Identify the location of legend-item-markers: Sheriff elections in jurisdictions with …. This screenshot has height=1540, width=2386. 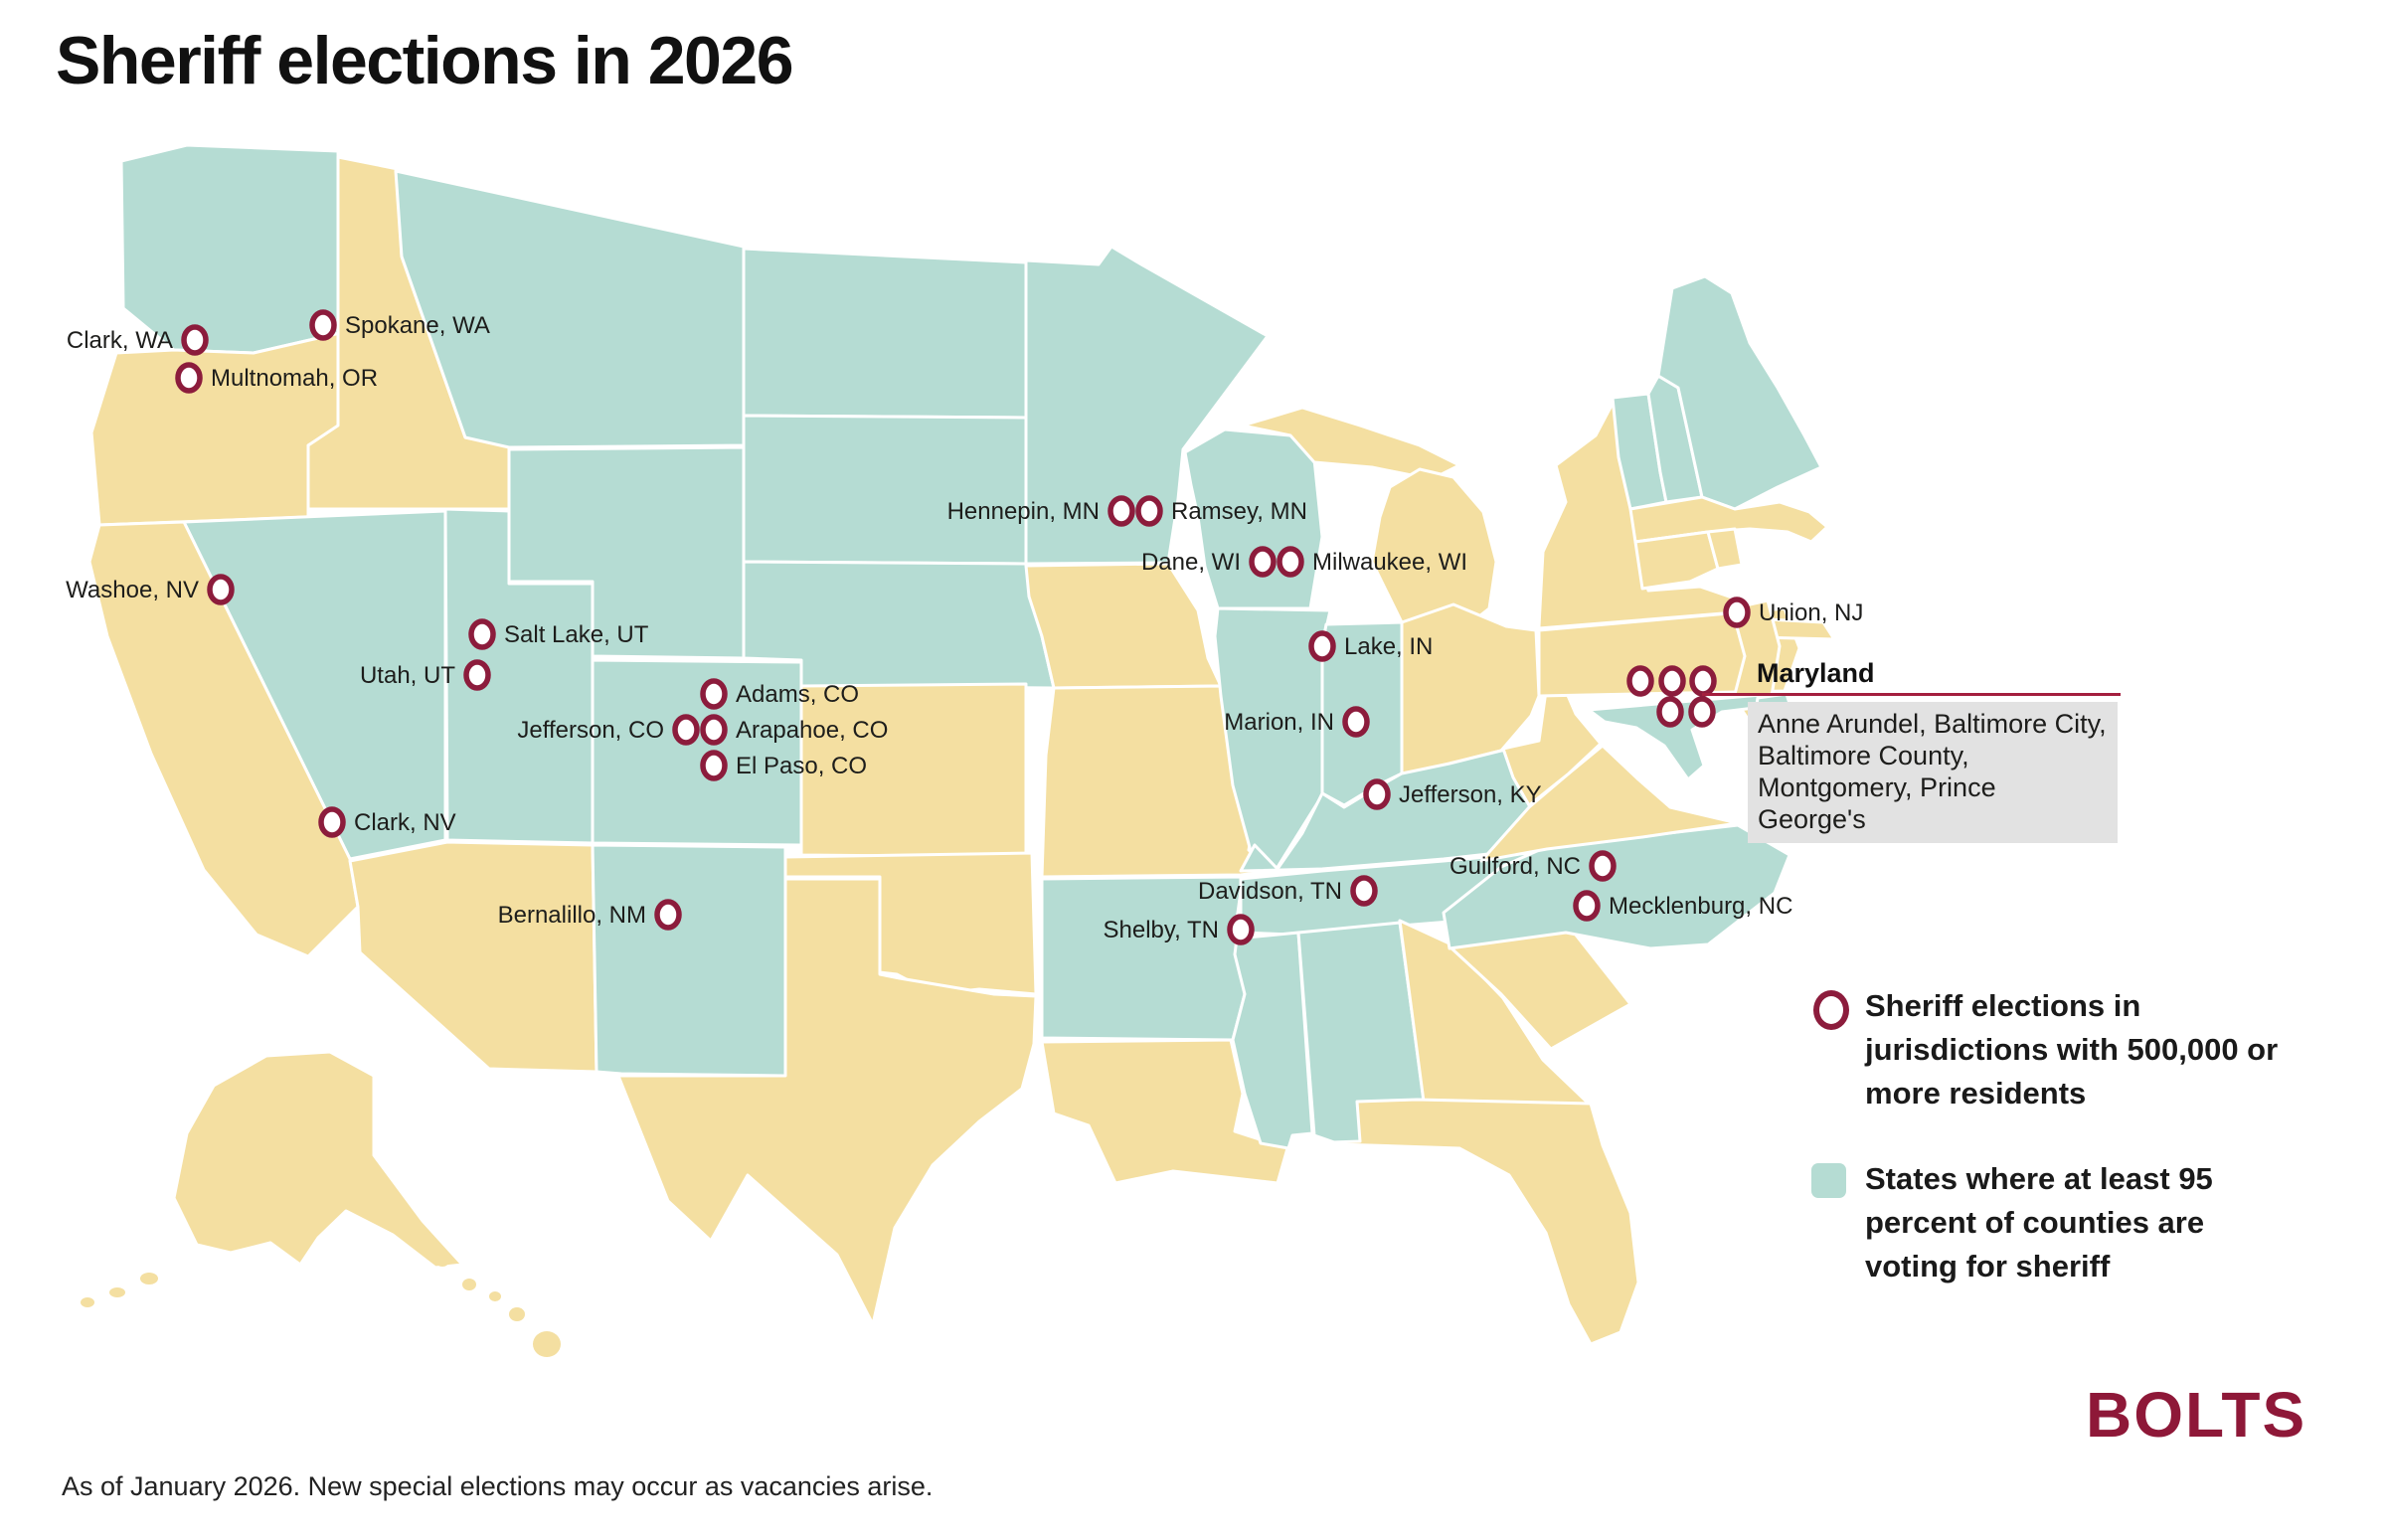
(2089, 1049).